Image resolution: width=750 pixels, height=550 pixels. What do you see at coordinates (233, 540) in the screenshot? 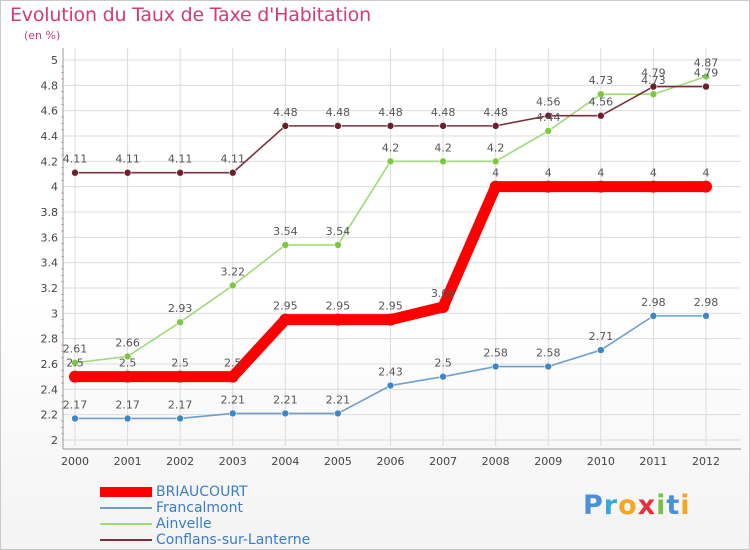
I see `legend-label: Conflans-sur-Lanterne` at bounding box center [233, 540].